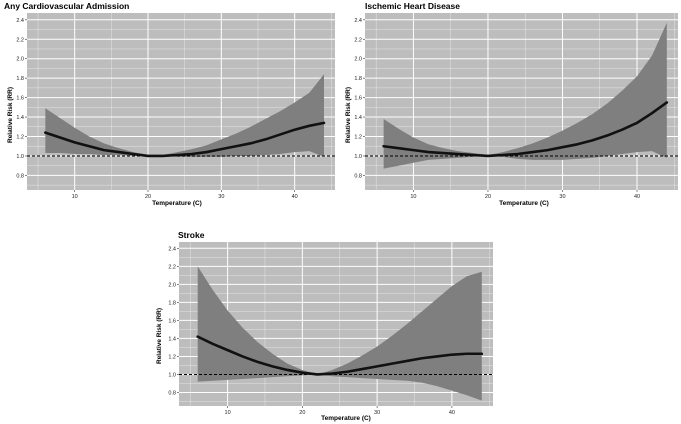 Image resolution: width=681 pixels, height=424 pixels. Describe the element at coordinates (66, 6) in the screenshot. I see `chart-title: Any Cardiovascular Admission` at that location.